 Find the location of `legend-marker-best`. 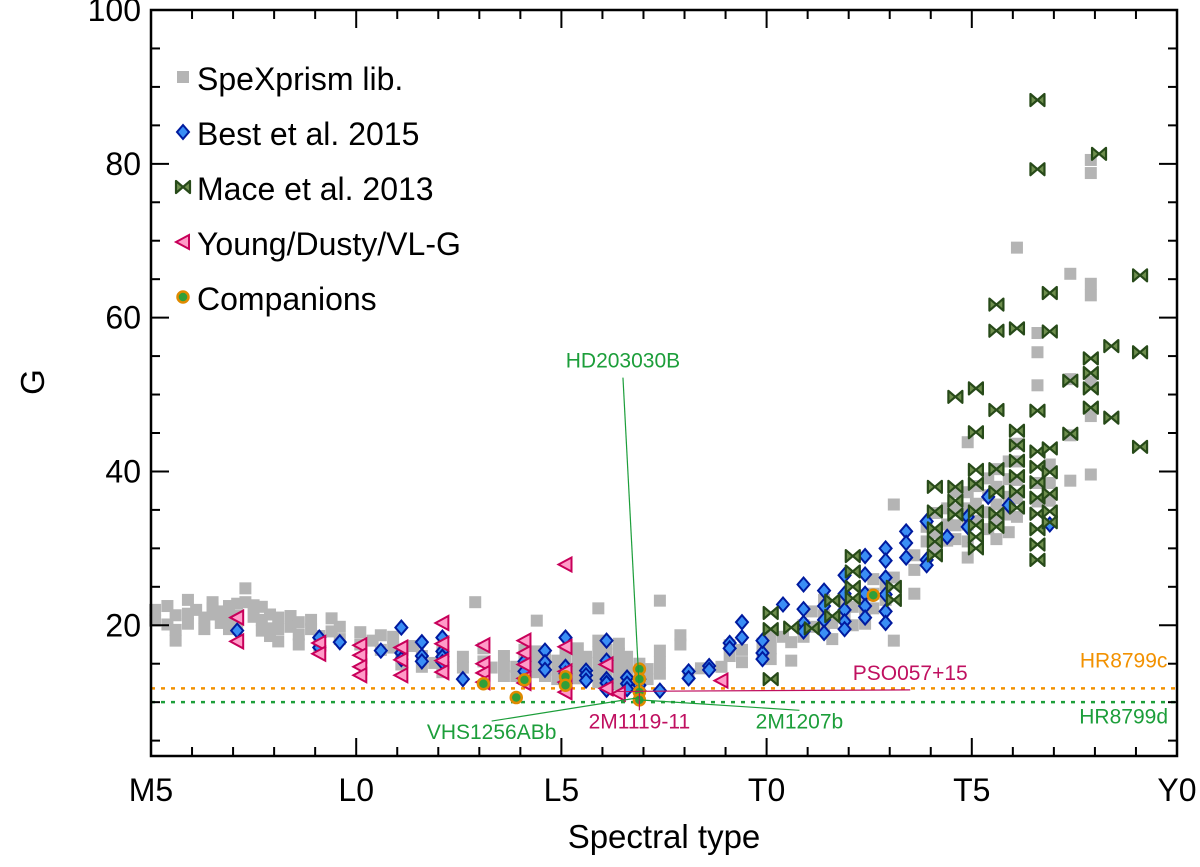

legend-marker-best is located at coordinates (183, 132).